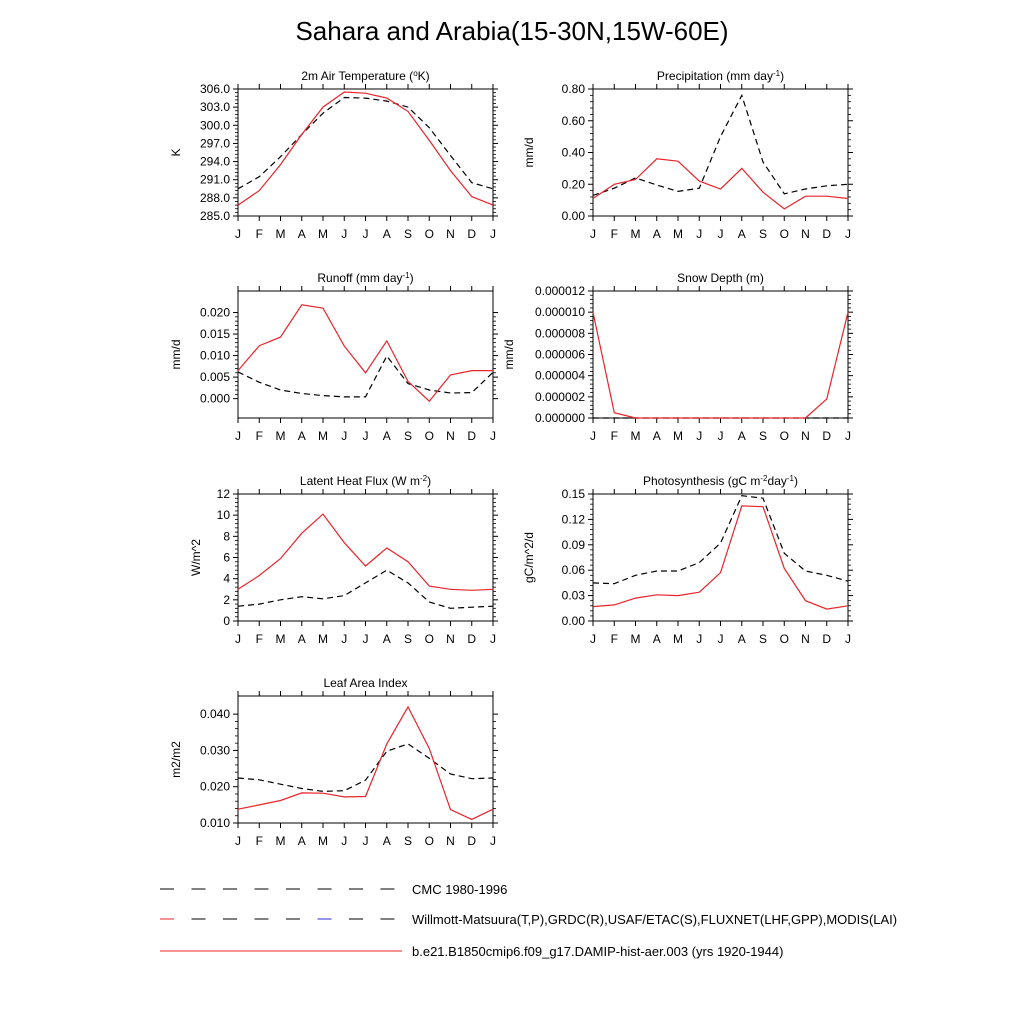 This screenshot has height=1024, width=1024. Describe the element at coordinates (560, 333) in the screenshot. I see `y-tick-label: 0.000008` at that location.